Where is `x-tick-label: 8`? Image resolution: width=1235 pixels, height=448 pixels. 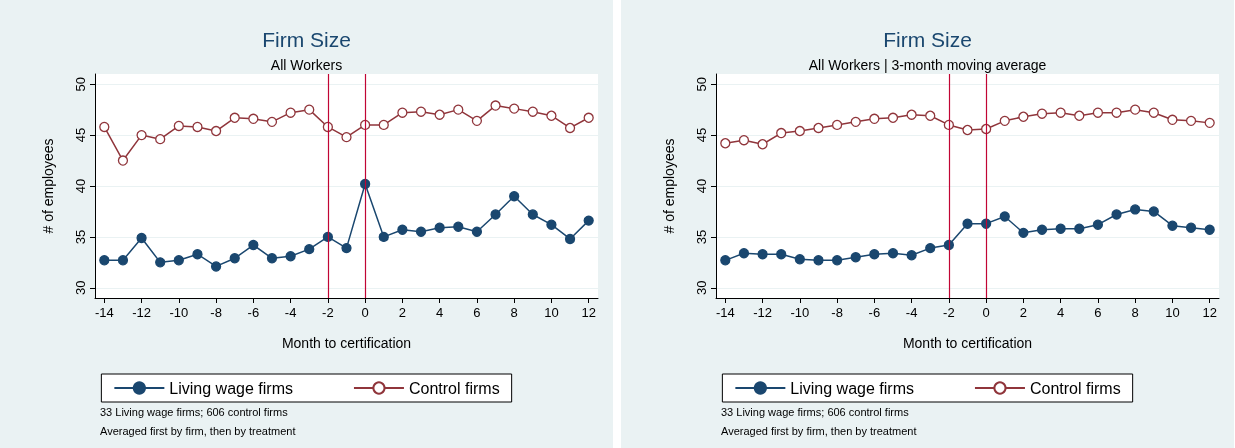
x-tick-label: 8 is located at coordinates (1135, 312).